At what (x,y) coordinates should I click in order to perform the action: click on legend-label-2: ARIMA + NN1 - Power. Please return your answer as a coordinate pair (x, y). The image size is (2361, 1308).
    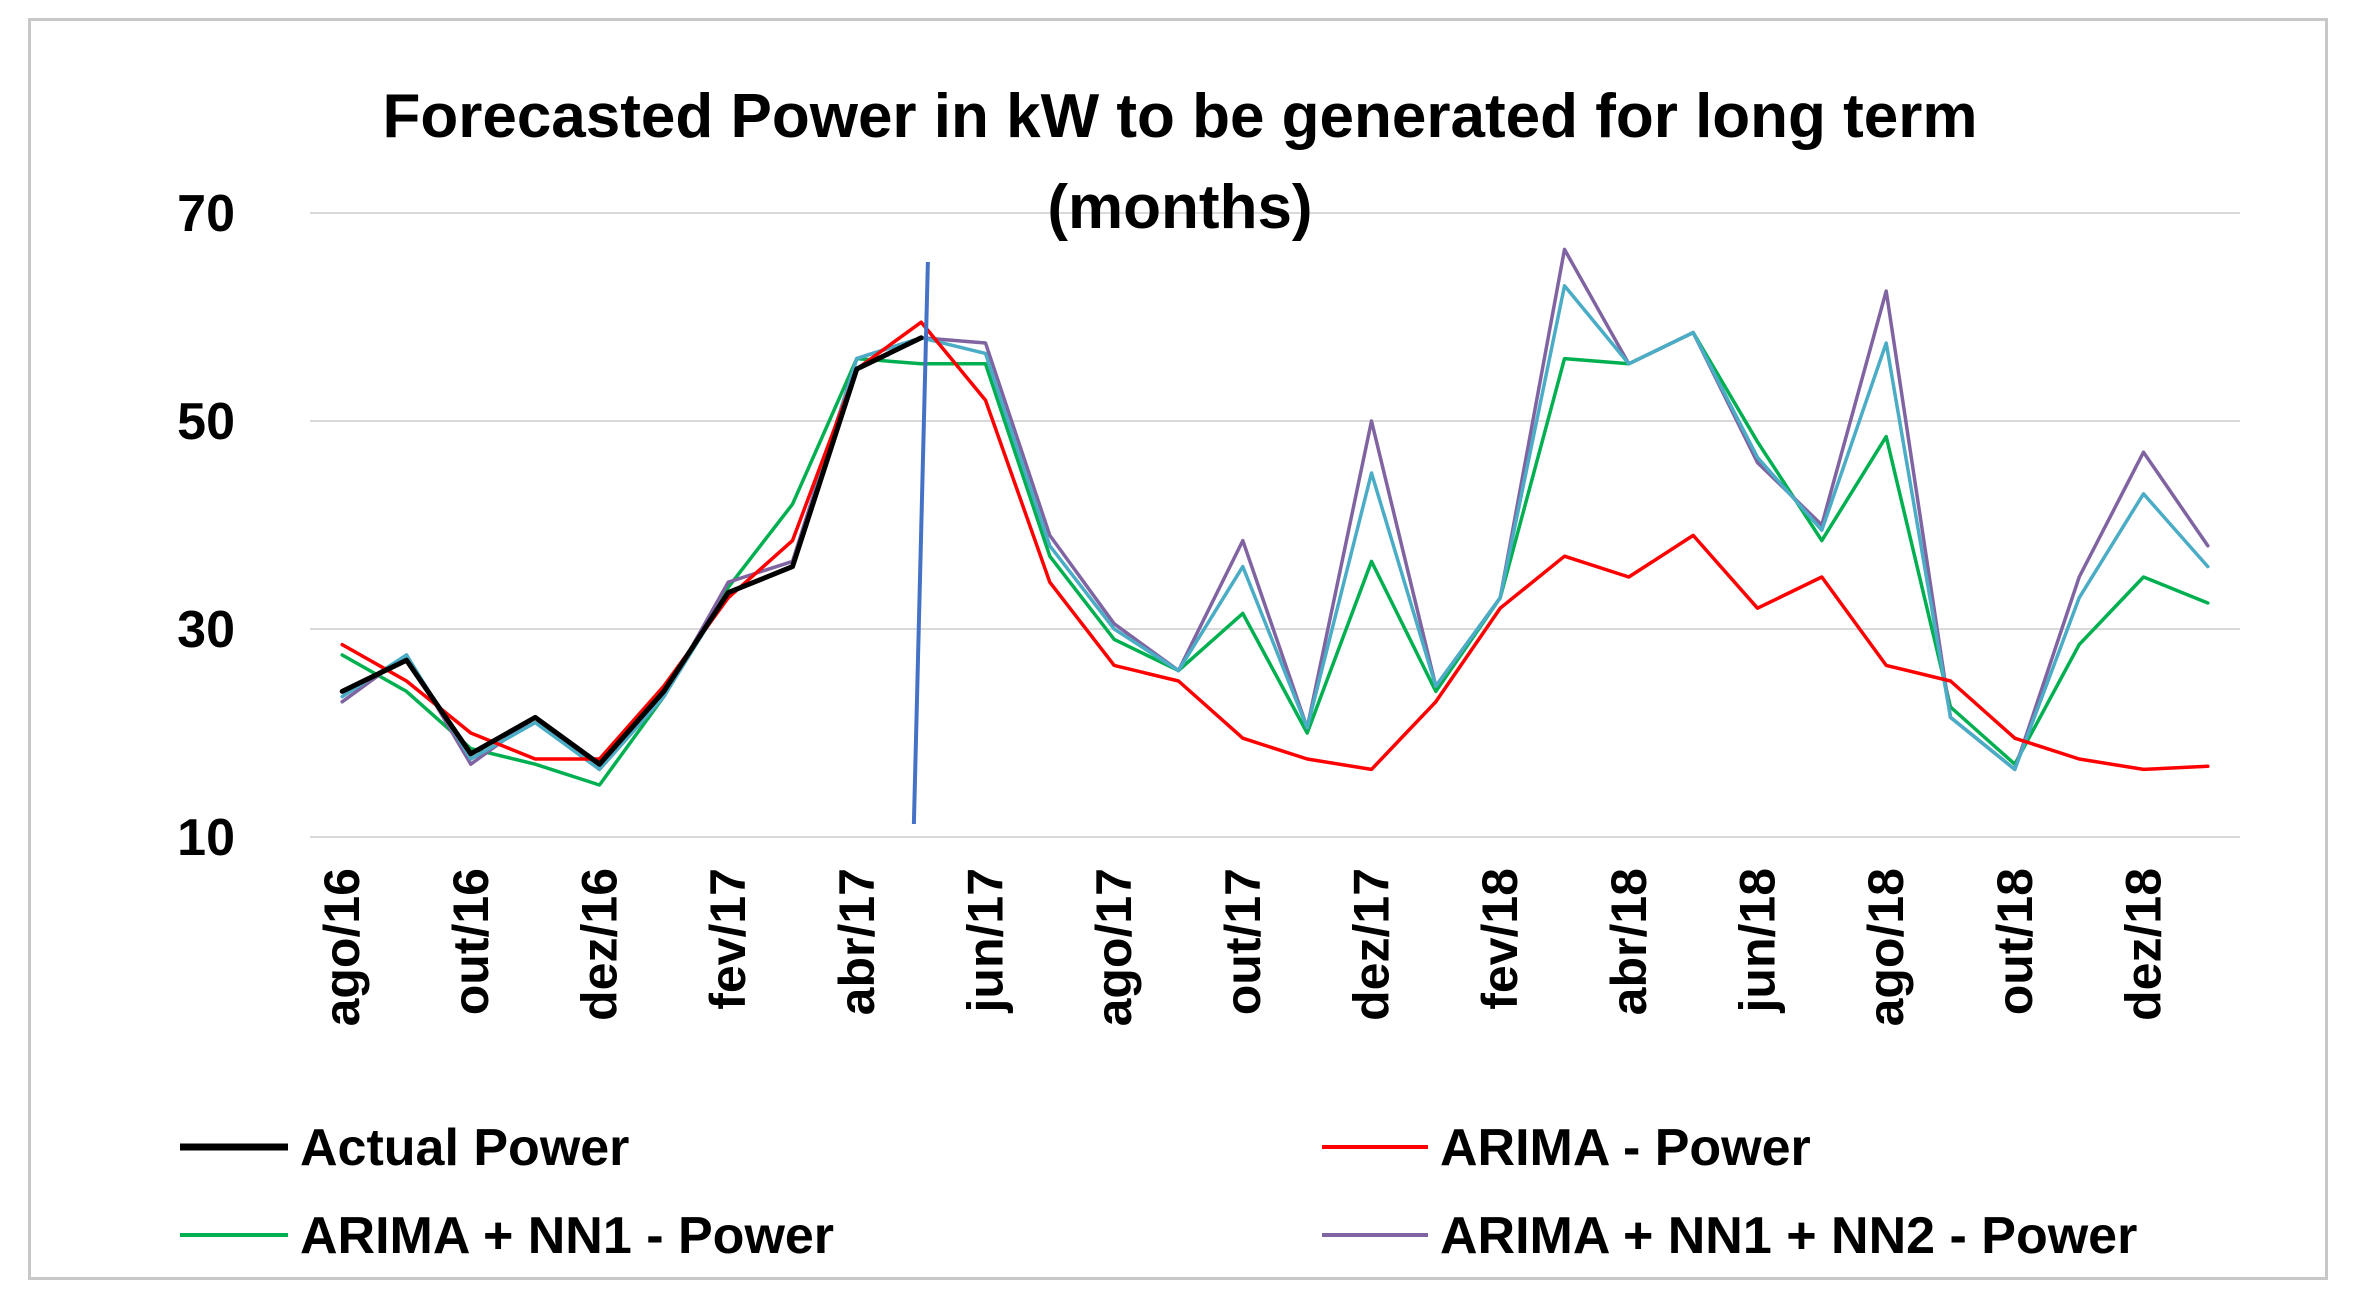
    Looking at the image, I should click on (567, 1236).